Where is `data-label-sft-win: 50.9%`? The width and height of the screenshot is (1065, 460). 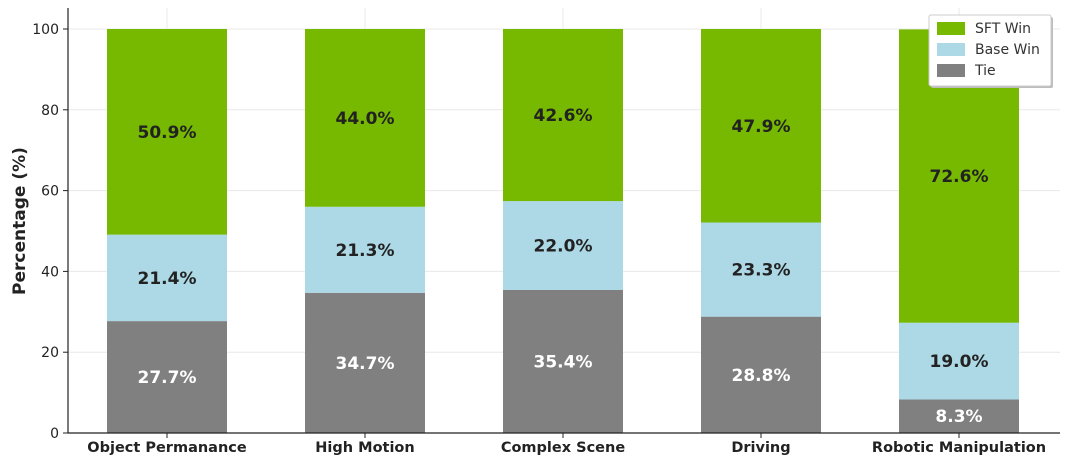
data-label-sft-win: 50.9% is located at coordinates (167, 133).